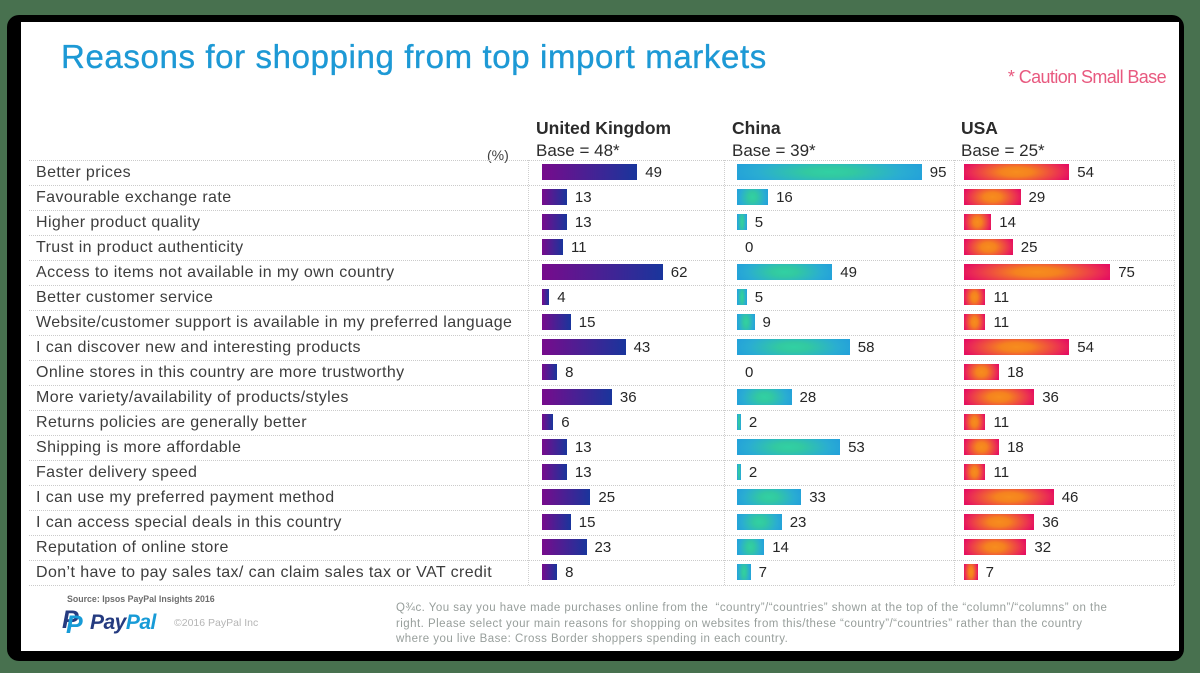  Describe the element at coordinates (124, 622) in the screenshot. I see `svg-text: PayPal` at that location.